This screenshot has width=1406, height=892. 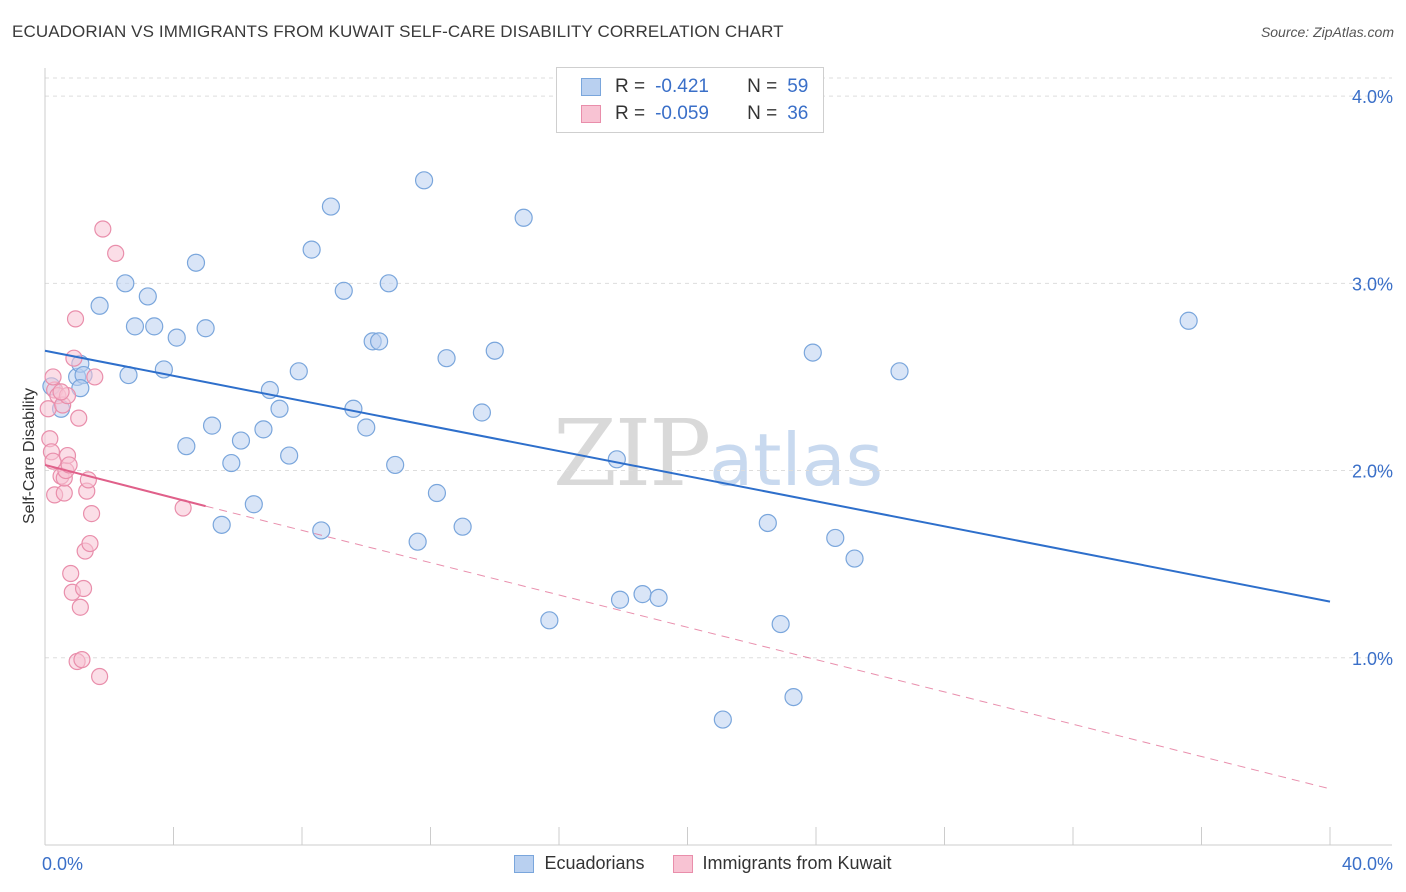 What do you see at coordinates (682, 113) in the screenshot?
I see `r-value: -0.059` at bounding box center [682, 113].